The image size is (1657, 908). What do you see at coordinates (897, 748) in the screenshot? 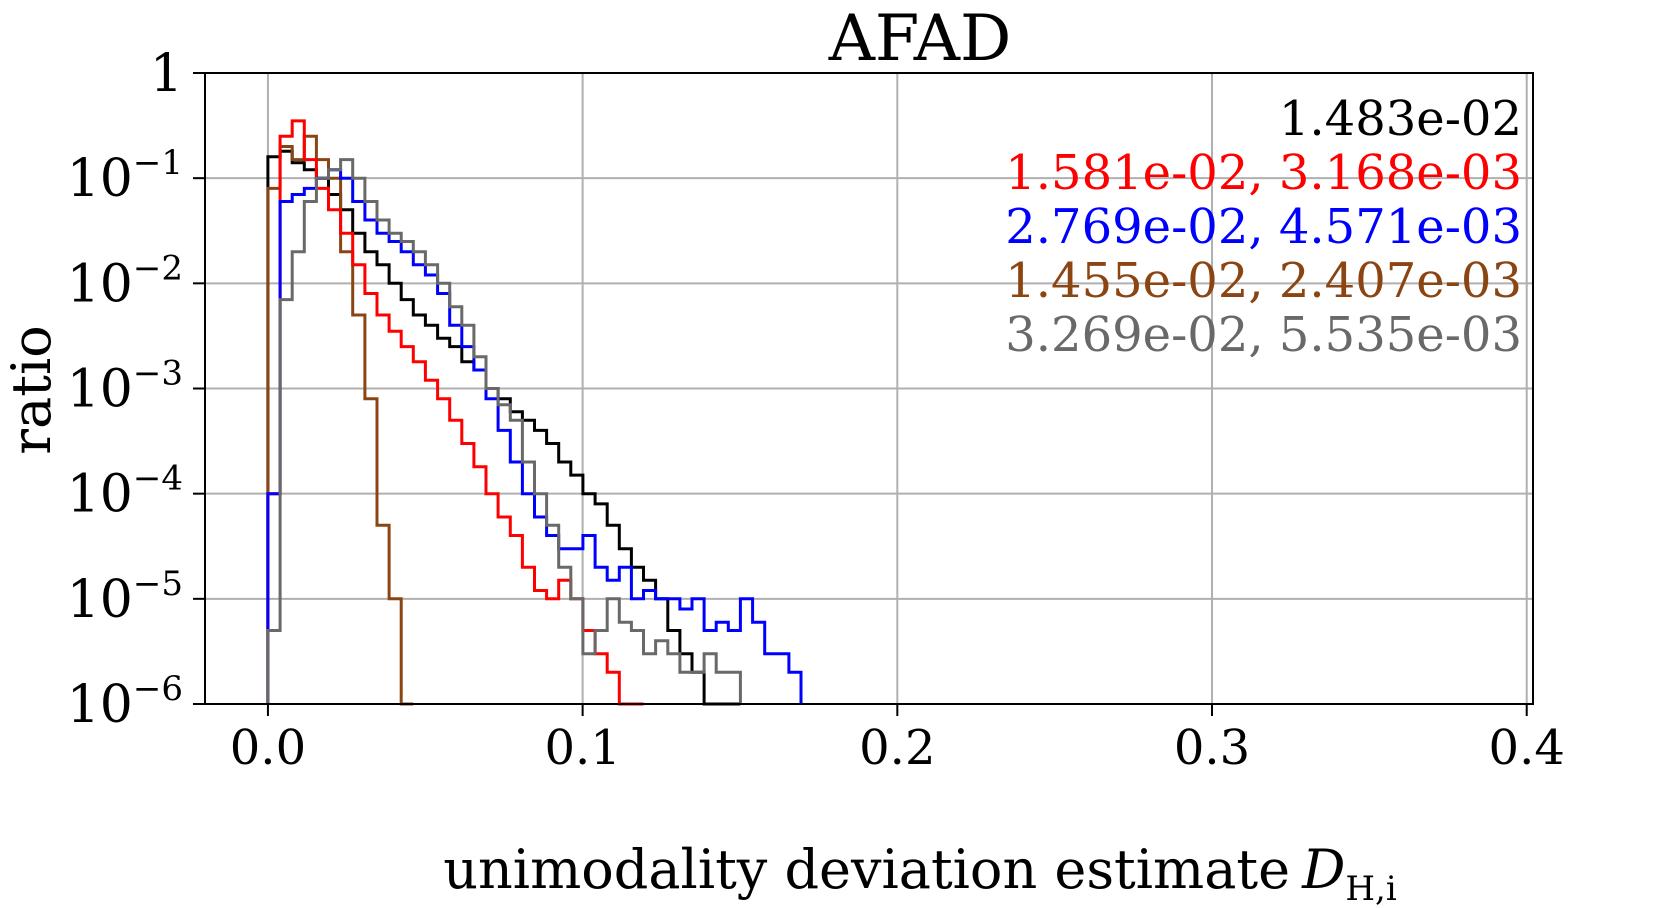
I see `x-tick-label: 0.2` at bounding box center [897, 748].